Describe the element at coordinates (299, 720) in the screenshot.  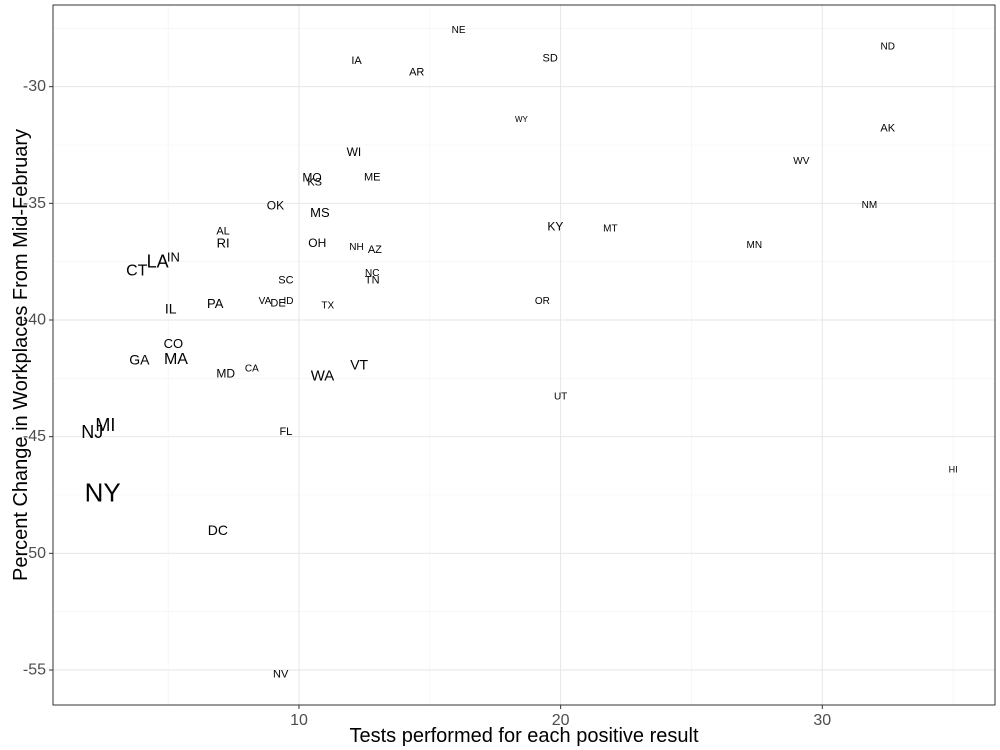
I see `x-tick-label: 10` at that location.